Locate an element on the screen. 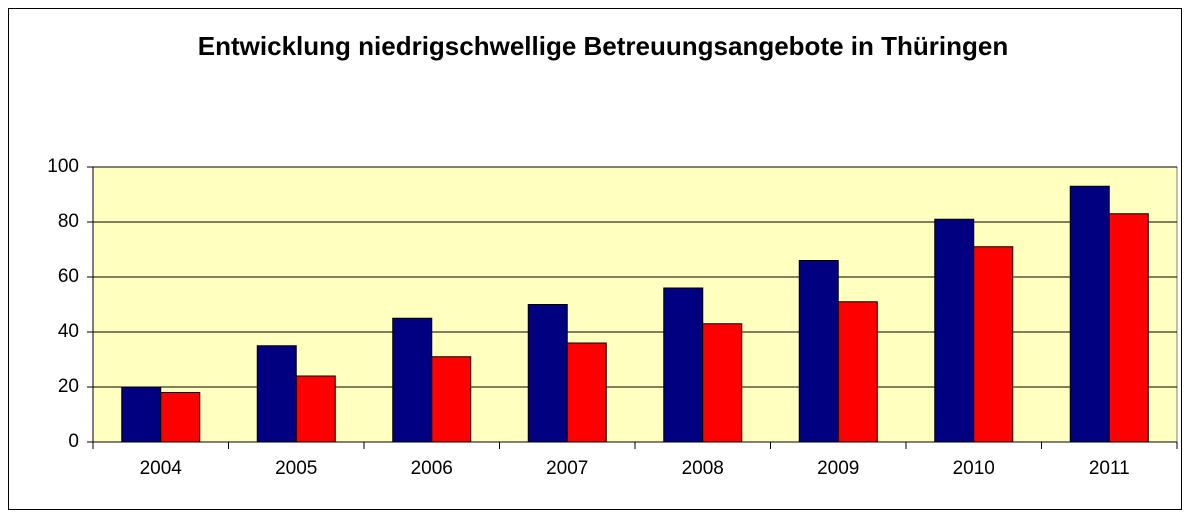  y-tick-label: 80 is located at coordinates (68, 221).